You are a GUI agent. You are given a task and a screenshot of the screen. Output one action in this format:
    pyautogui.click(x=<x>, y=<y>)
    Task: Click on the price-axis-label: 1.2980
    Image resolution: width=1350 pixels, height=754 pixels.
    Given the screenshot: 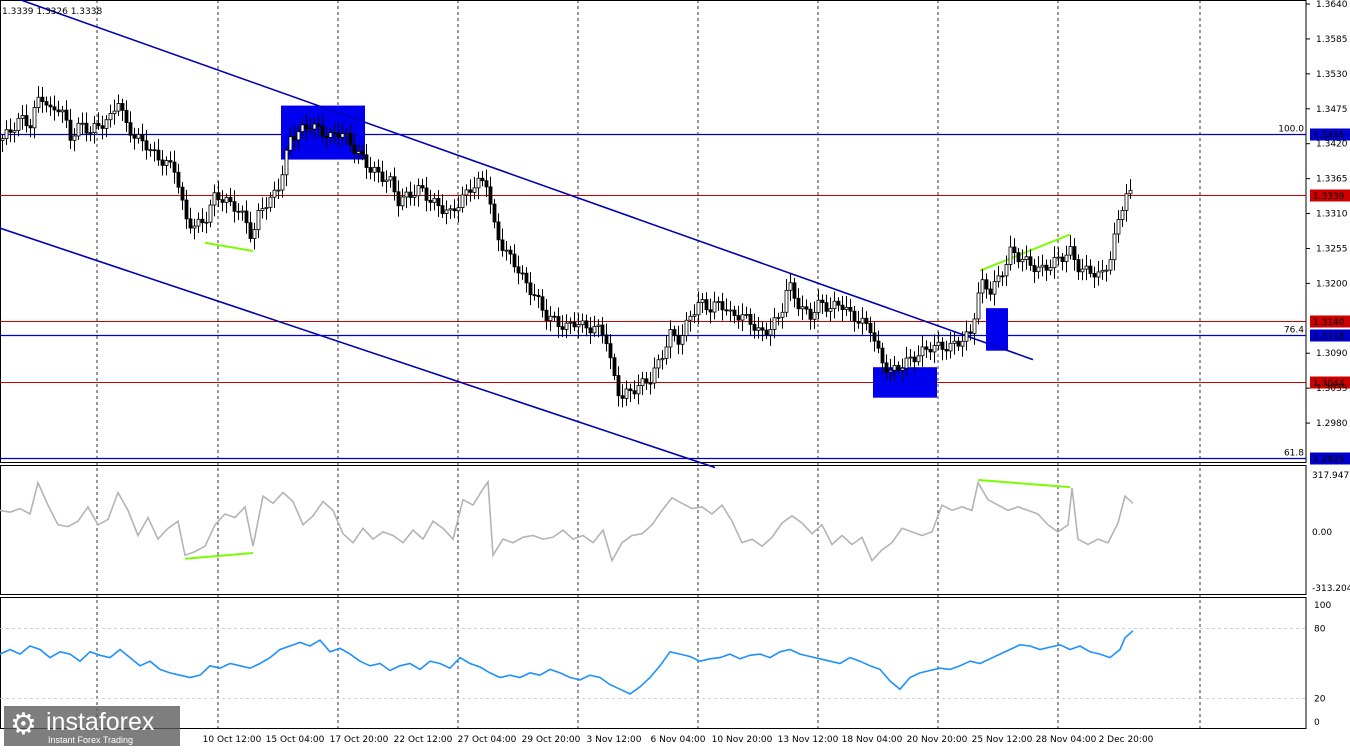 What is the action you would take?
    pyautogui.click(x=1332, y=424)
    